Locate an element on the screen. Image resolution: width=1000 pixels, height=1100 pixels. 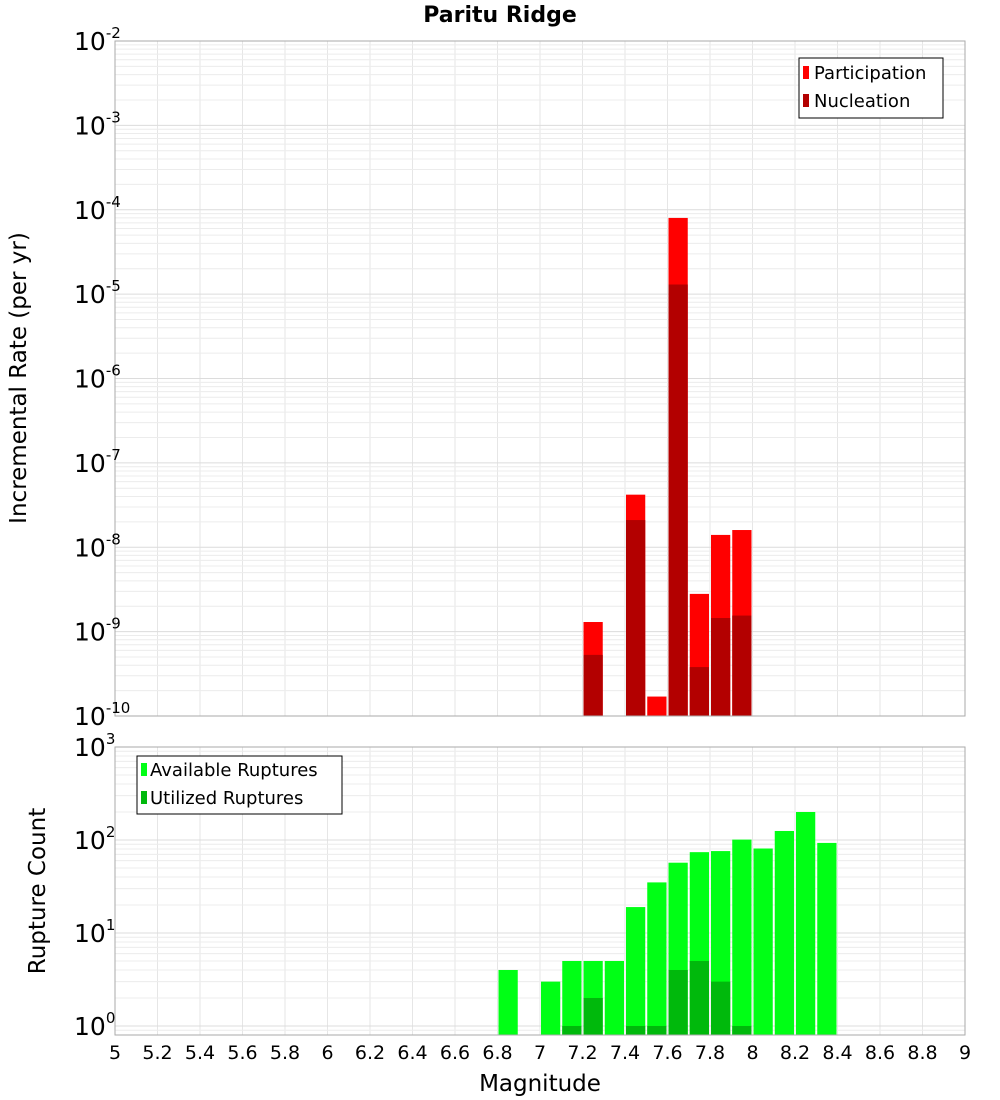
rupture-legend-box is located at coordinates (239, 785).